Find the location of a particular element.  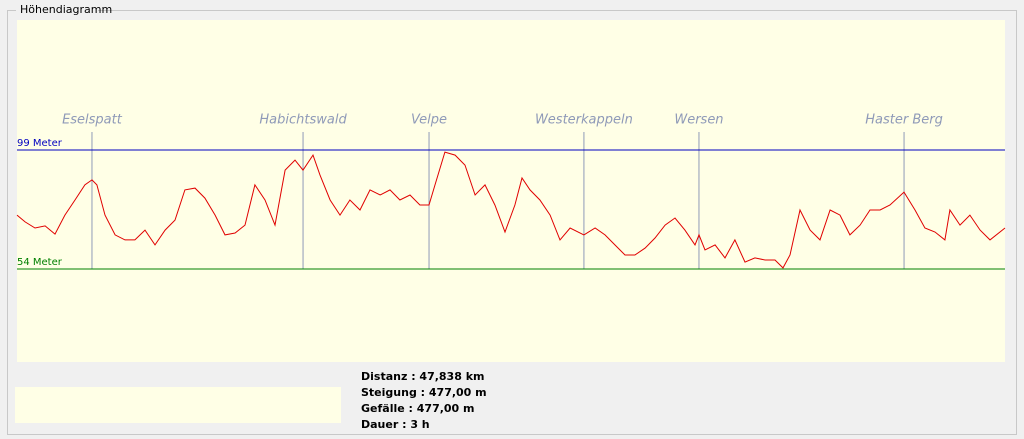

stat-line: Dauer : 3 h is located at coordinates (395, 424).